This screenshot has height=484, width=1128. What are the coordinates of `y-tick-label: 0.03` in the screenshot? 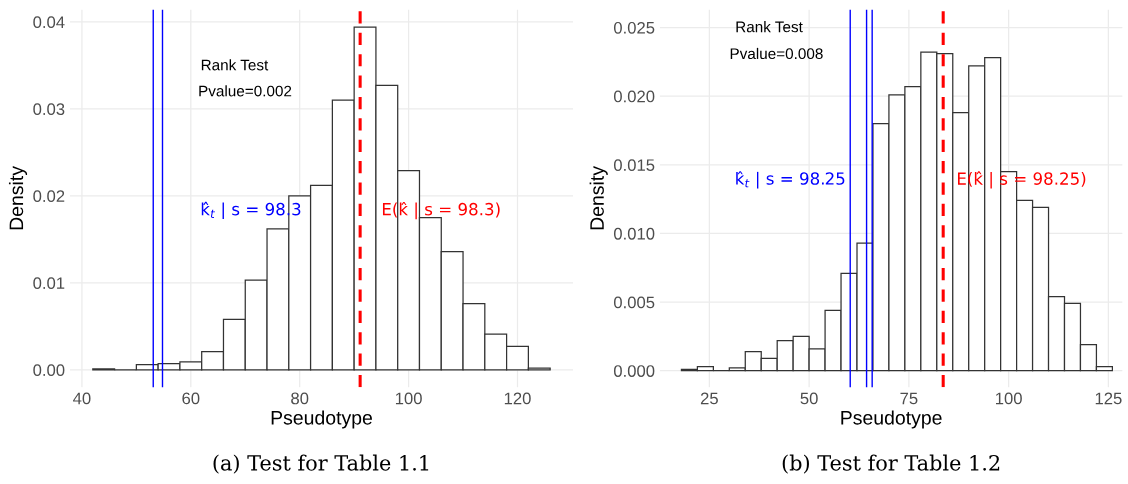 It's located at (49, 109).